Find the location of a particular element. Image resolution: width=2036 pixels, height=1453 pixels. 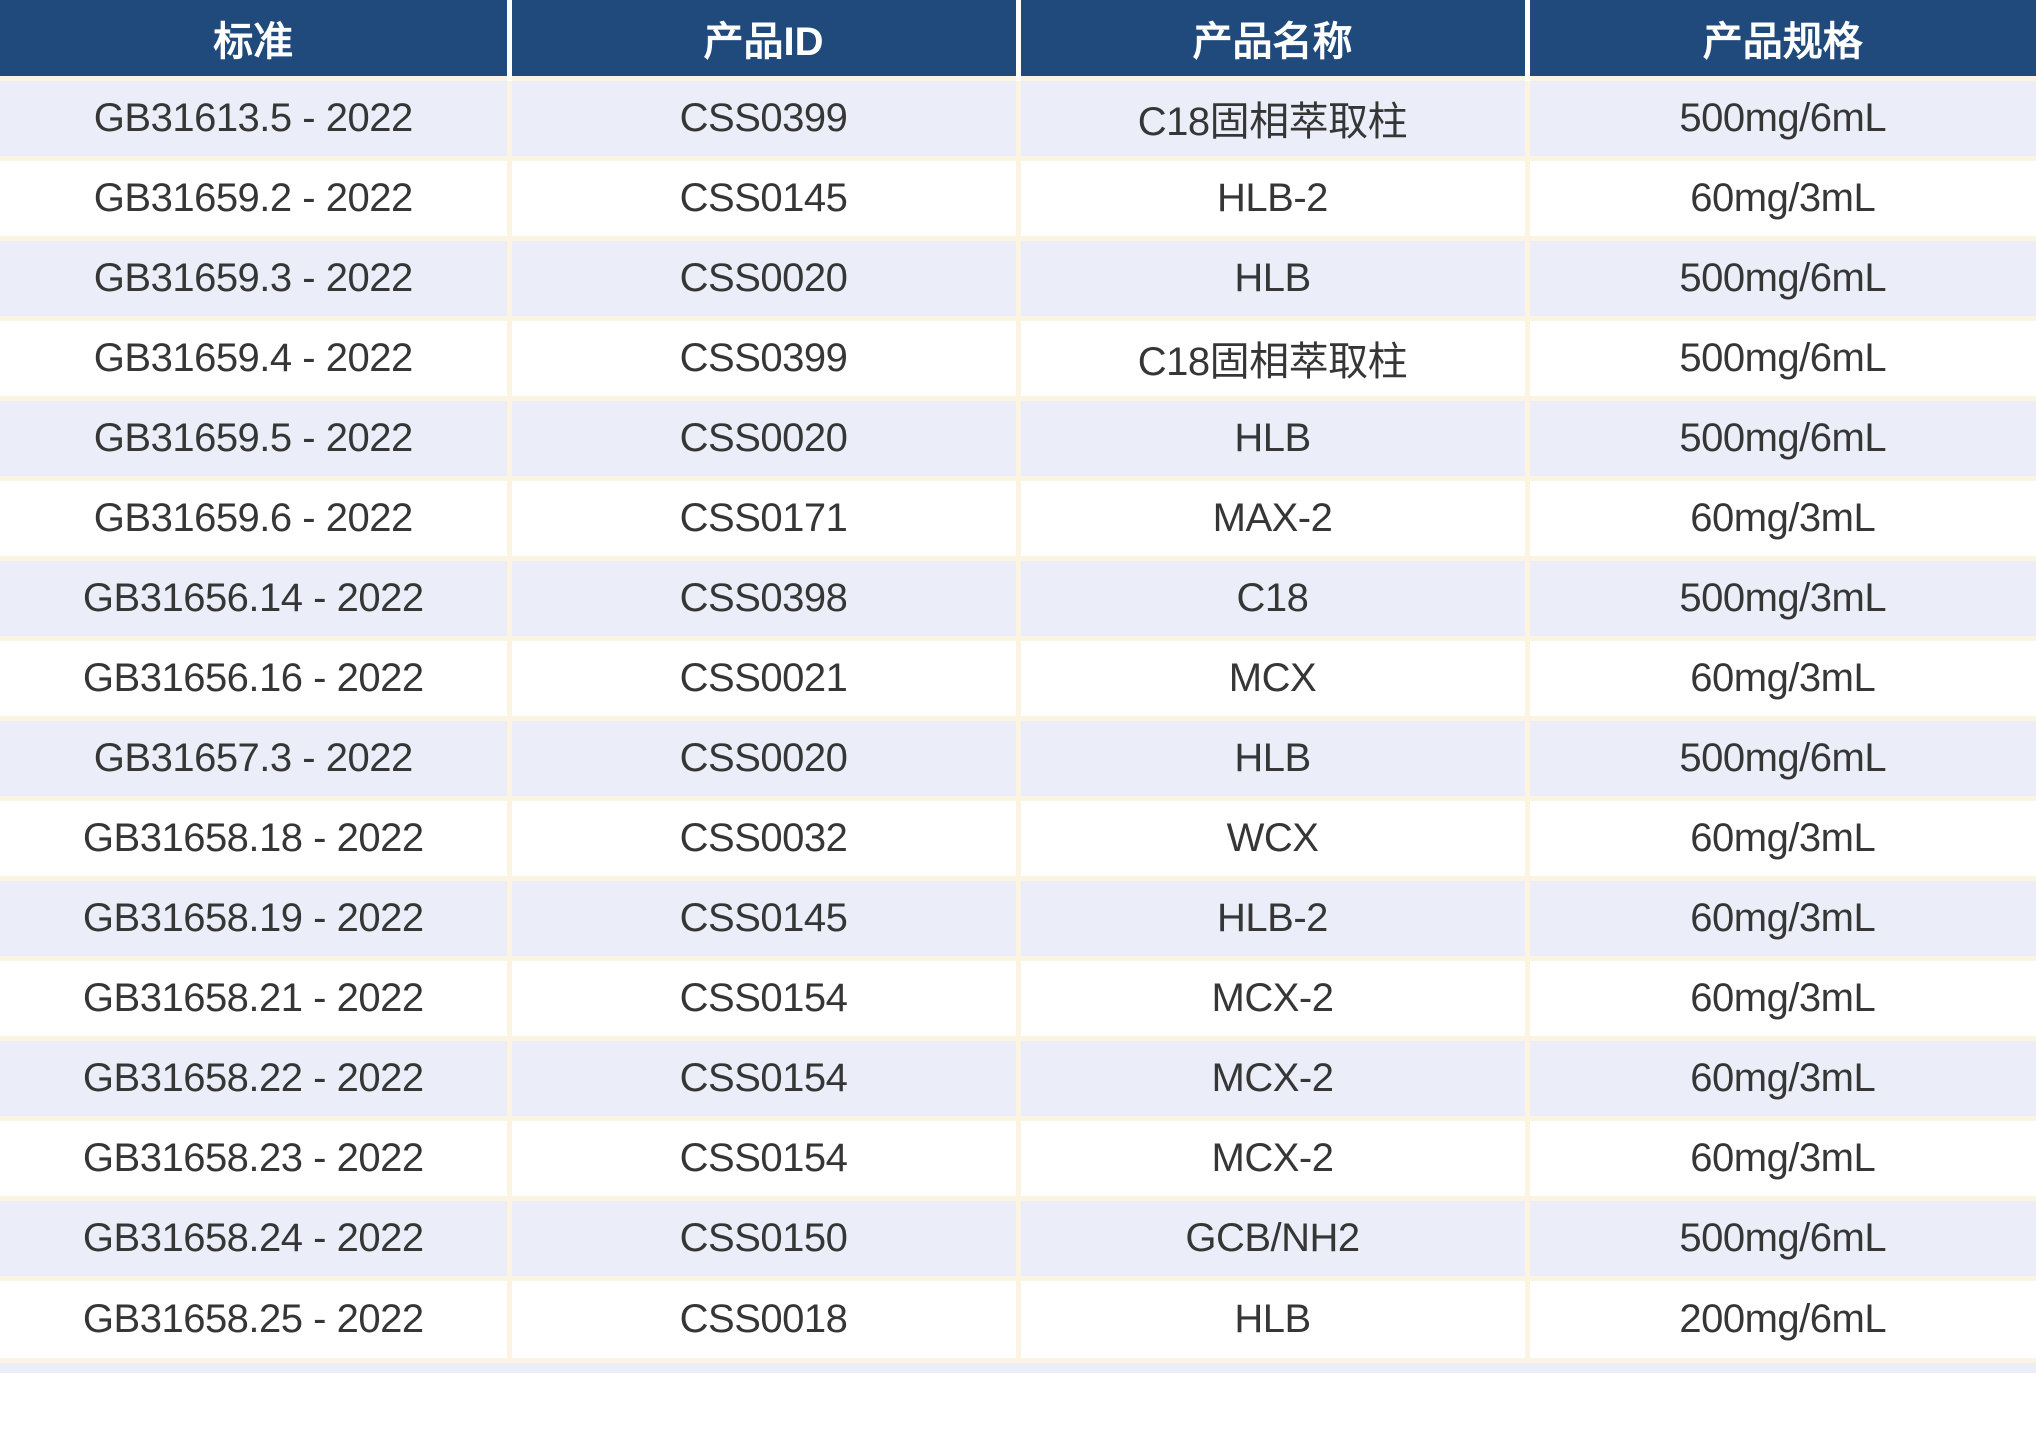

column-header-product-name: 产品名称 is located at coordinates (1274, 39).